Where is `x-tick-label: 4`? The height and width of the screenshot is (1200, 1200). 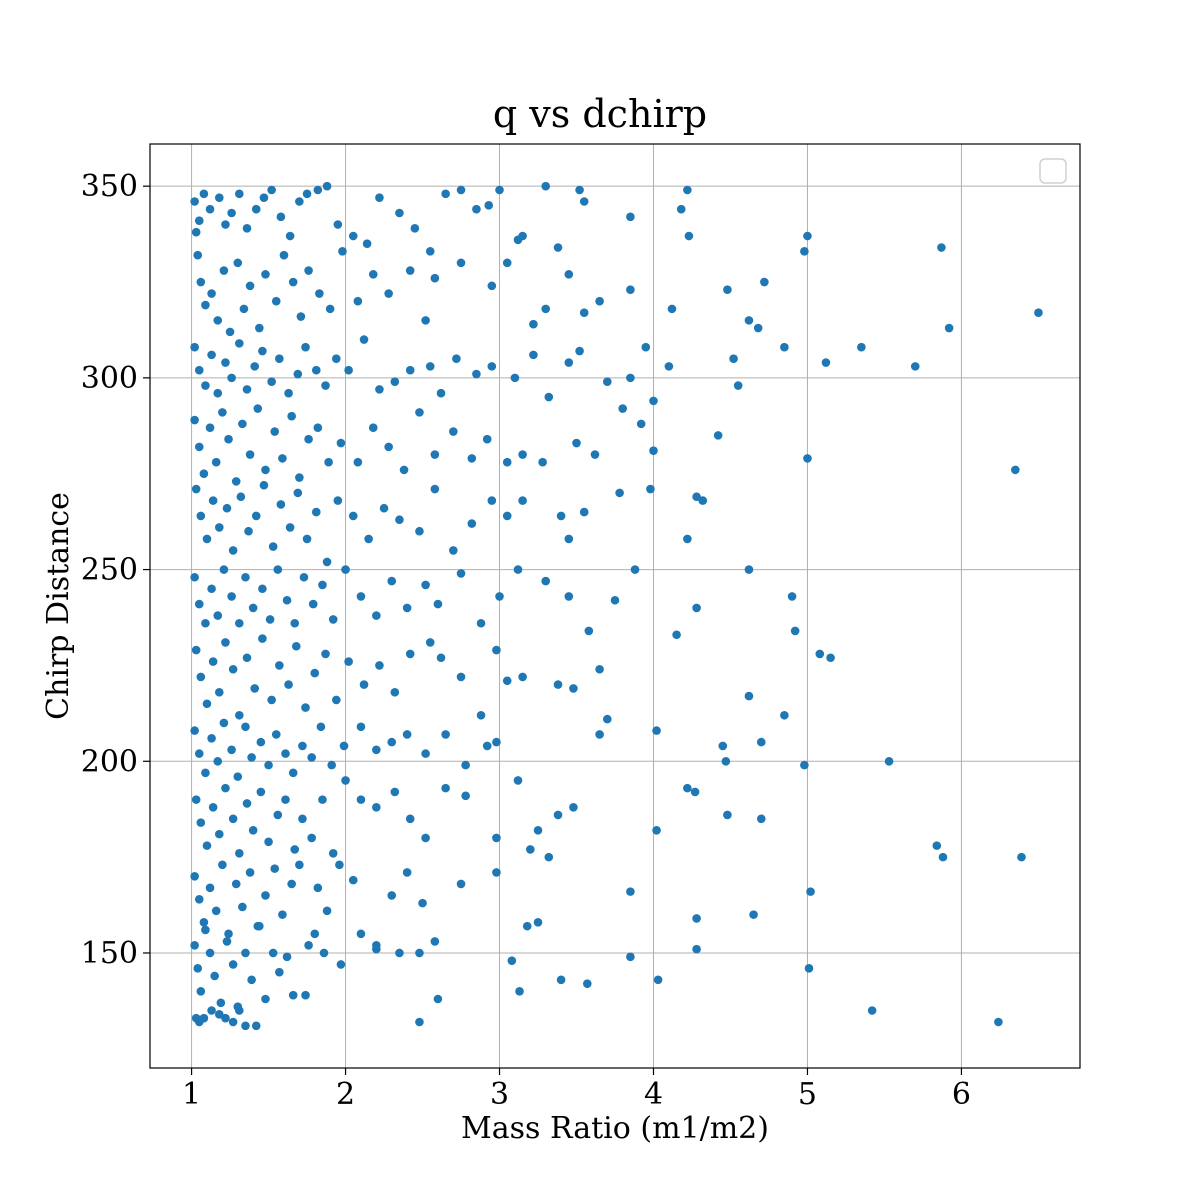 x-tick-label: 4 is located at coordinates (653, 1094).